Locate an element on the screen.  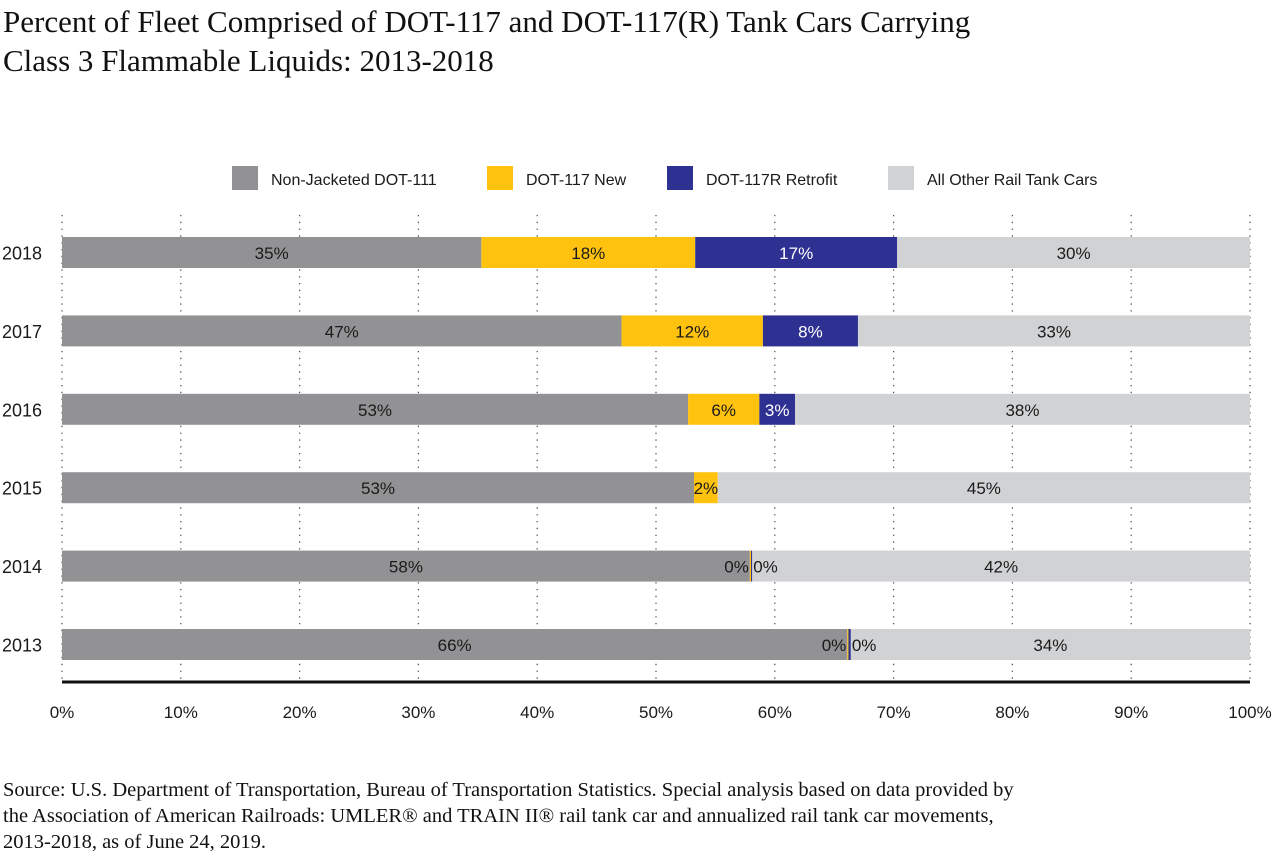
y-label-2013: 2013 is located at coordinates (22, 646).